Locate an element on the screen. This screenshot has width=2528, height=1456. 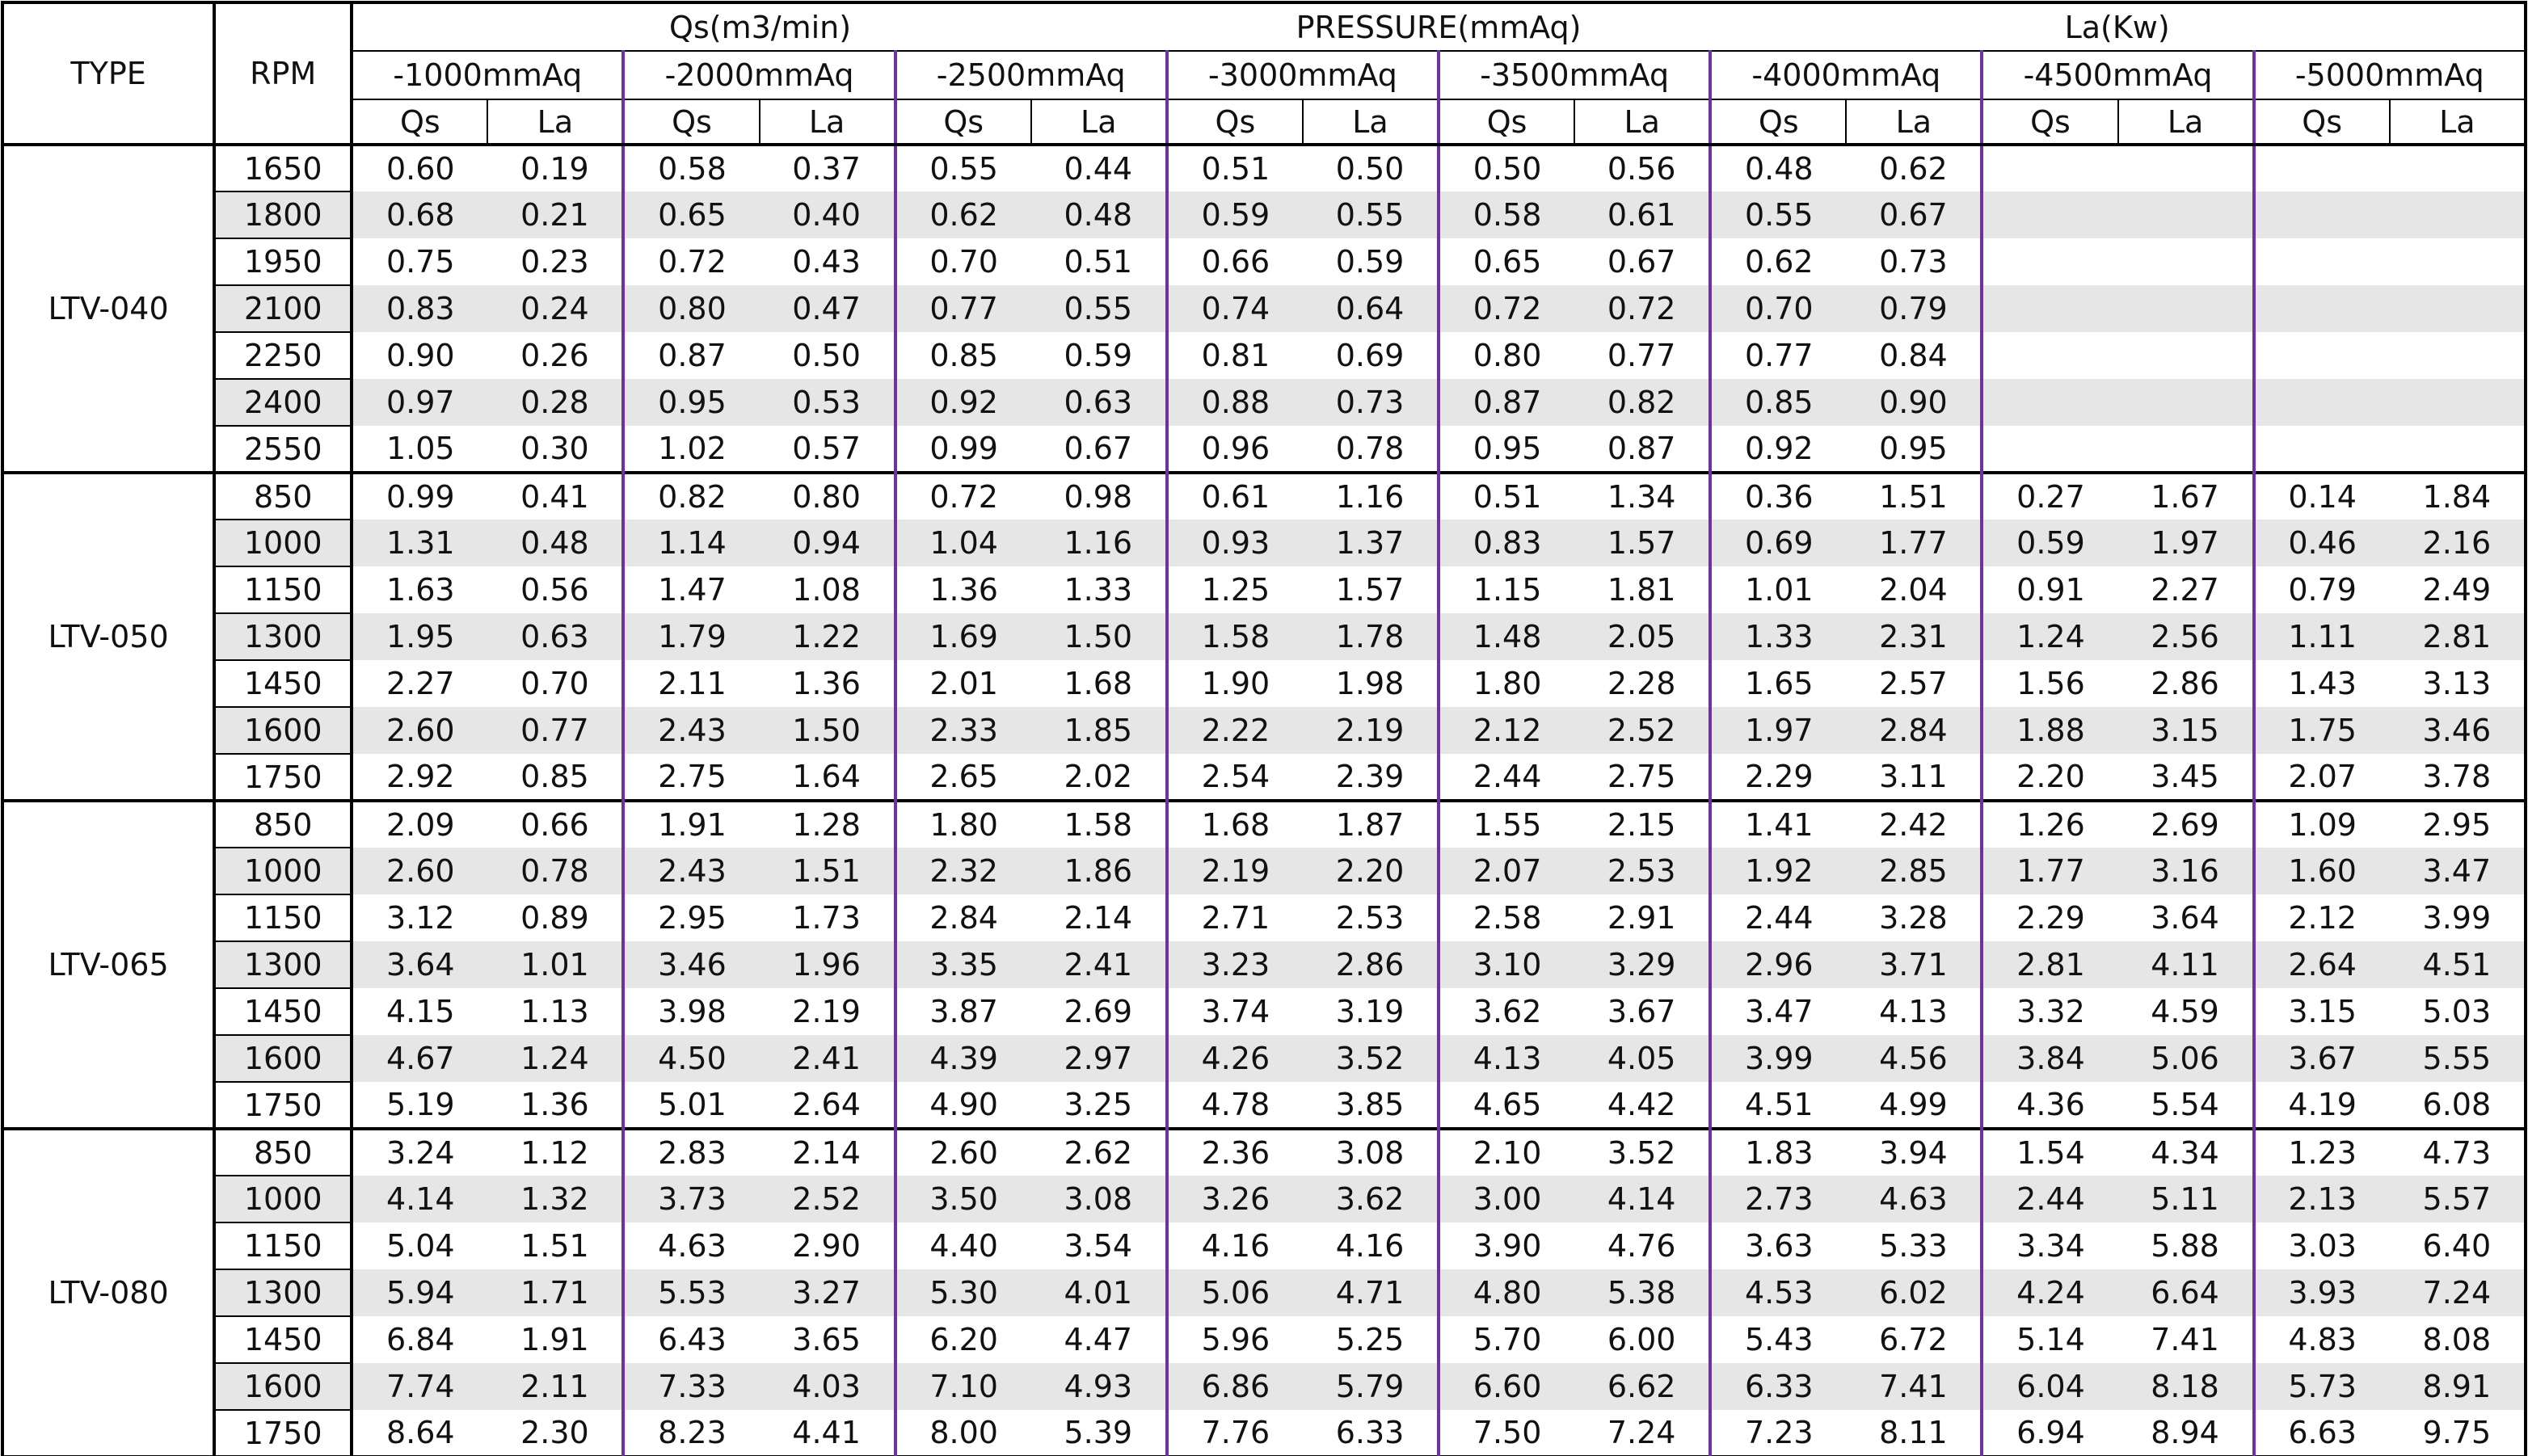
value-cell: 5.39 is located at coordinates (1098, 1432).